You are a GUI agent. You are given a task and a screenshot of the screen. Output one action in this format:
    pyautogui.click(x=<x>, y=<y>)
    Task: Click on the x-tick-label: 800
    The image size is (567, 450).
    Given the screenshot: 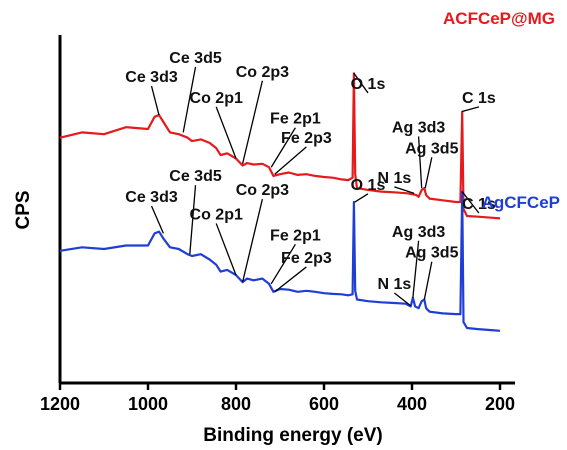 What is the action you would take?
    pyautogui.click(x=236, y=404)
    